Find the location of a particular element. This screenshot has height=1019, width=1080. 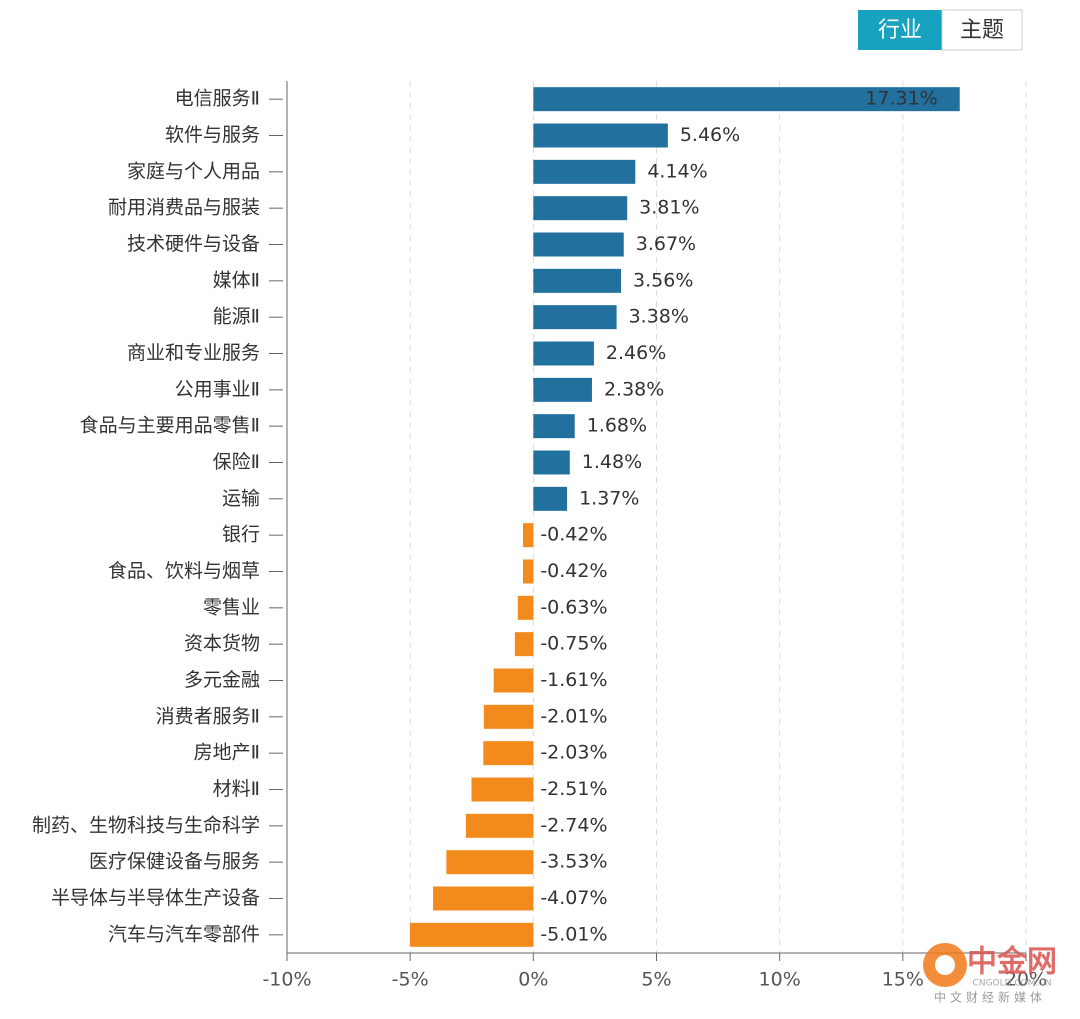

watermark-domain: CNGOLD.COM.CN is located at coordinates (1012, 984).